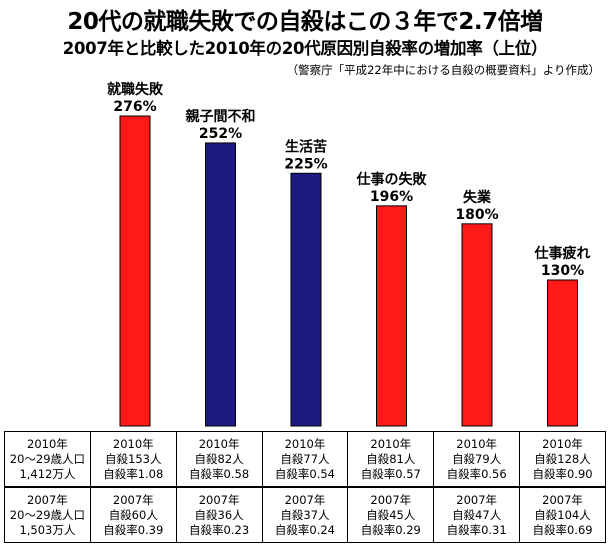 The image size is (610, 546). Describe the element at coordinates (476, 529) in the screenshot. I see `table-cell-line: 自殺率0.31` at that location.